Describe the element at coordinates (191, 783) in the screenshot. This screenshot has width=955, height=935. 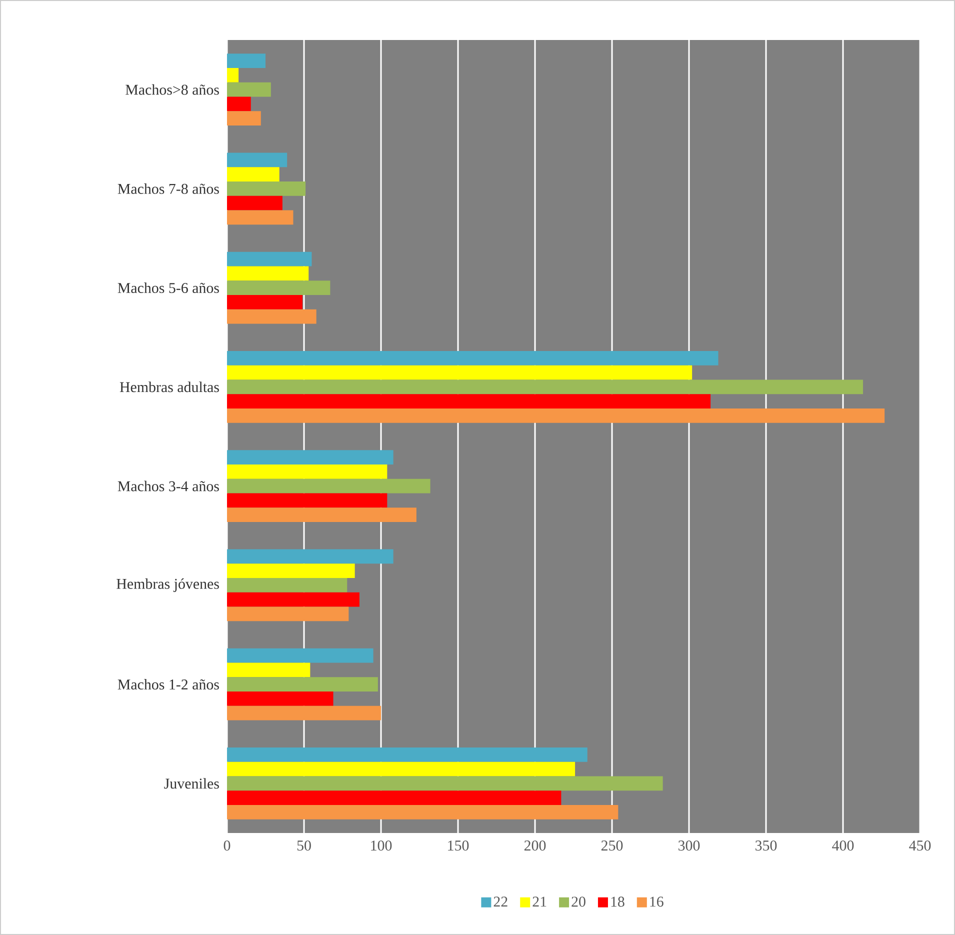
I see `y-tick-label: Juveniles` at that location.